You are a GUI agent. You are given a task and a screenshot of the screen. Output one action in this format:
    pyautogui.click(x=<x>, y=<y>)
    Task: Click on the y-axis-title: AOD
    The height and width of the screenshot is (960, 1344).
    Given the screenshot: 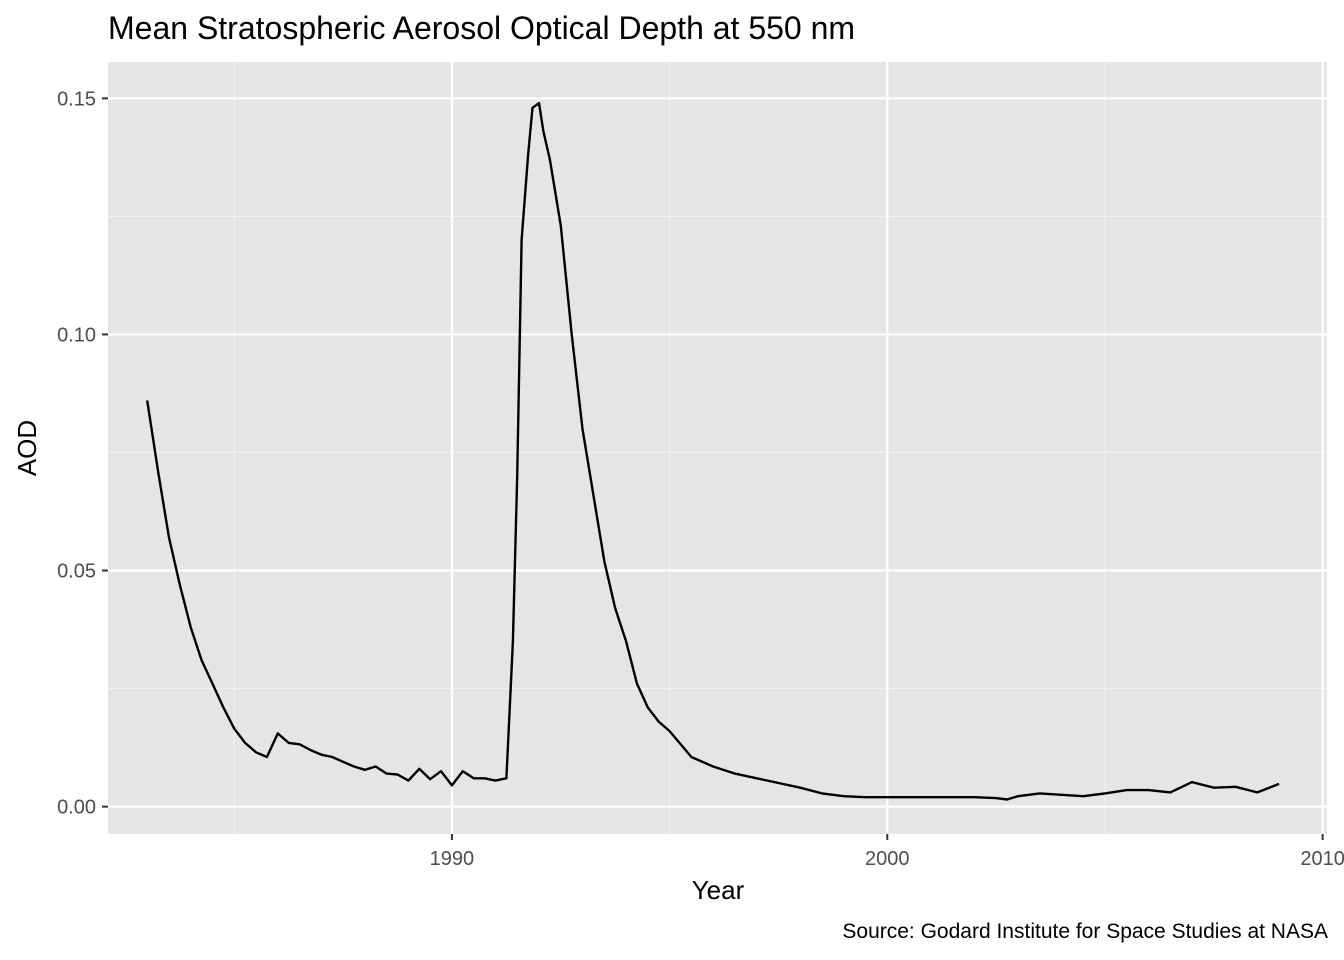 What is the action you would take?
    pyautogui.click(x=27, y=448)
    